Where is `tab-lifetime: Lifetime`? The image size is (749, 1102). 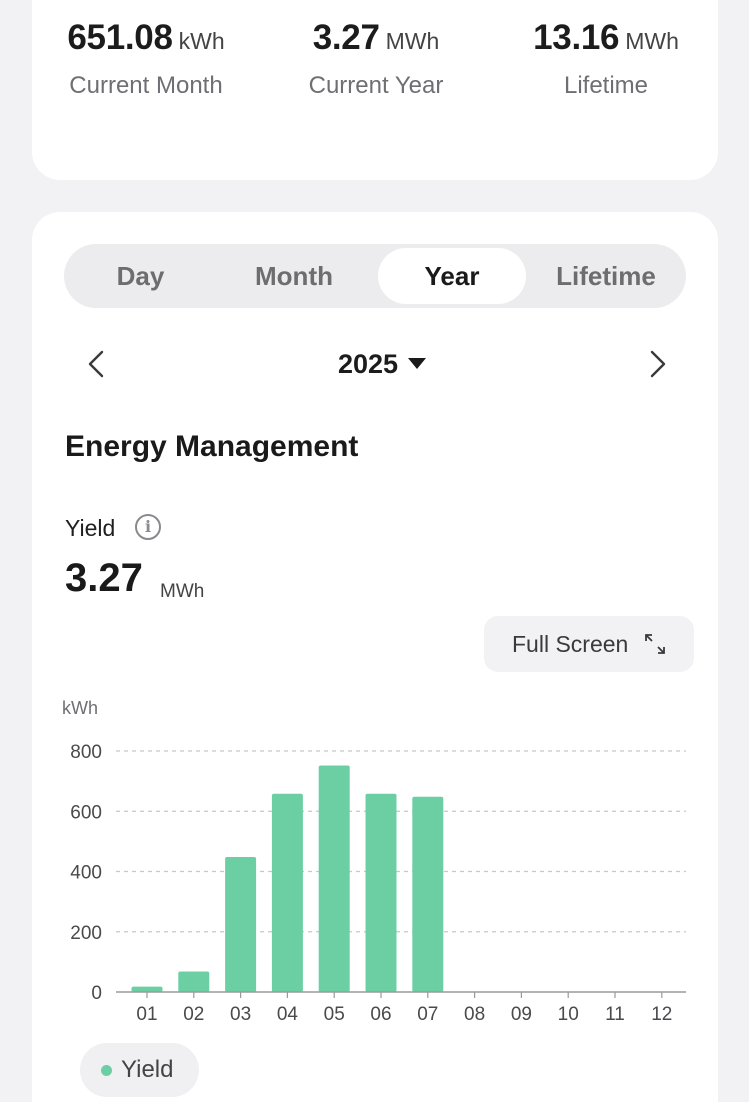
tab-lifetime: Lifetime is located at coordinates (606, 276).